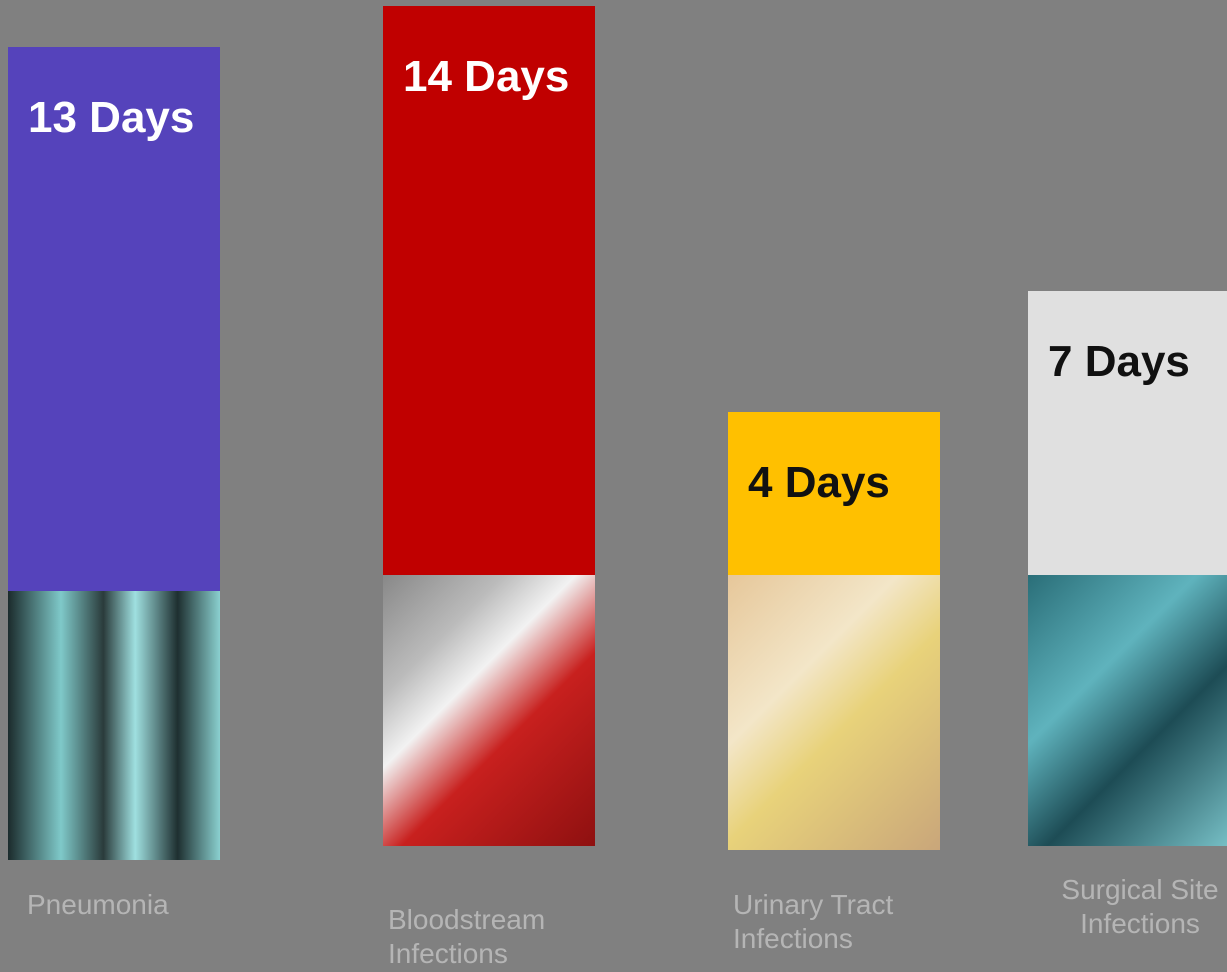 The width and height of the screenshot is (1227, 972). Describe the element at coordinates (486, 76) in the screenshot. I see `value-label: 14 Days` at that location.